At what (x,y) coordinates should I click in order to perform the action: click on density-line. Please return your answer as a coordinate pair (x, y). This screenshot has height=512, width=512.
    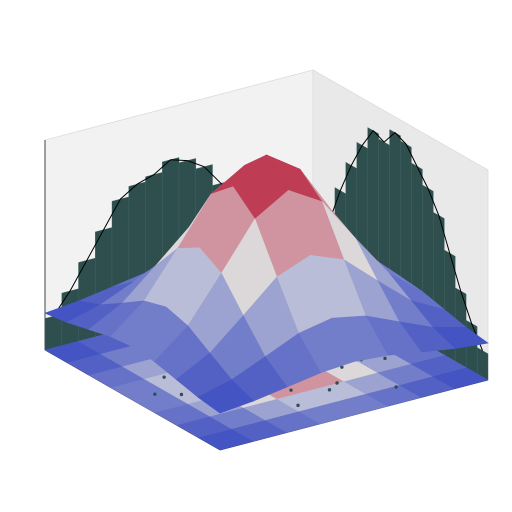
    Looking at the image, I should click on (400, 240).